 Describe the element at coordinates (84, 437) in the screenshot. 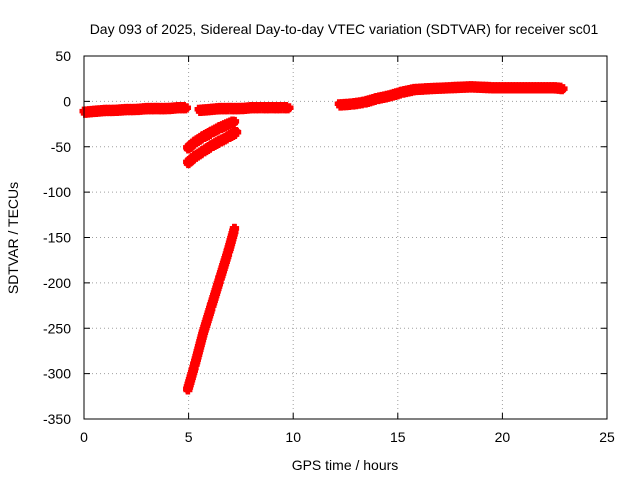

I see `x-tick-label: 0` at that location.